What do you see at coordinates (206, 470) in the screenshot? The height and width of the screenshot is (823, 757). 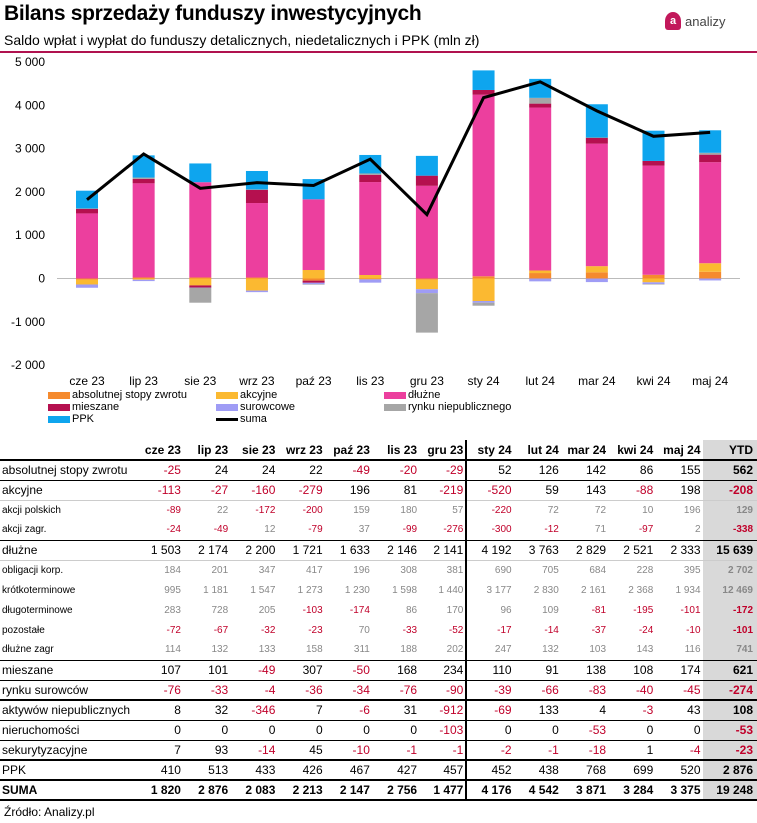 I see `table-cell: 24` at bounding box center [206, 470].